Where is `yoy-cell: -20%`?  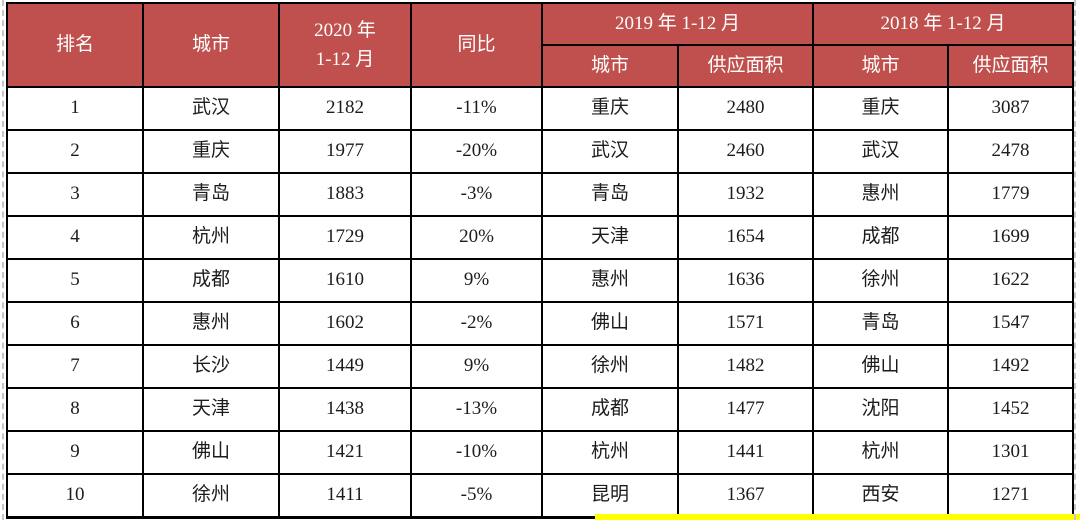
yoy-cell: -20% is located at coordinates (476, 151).